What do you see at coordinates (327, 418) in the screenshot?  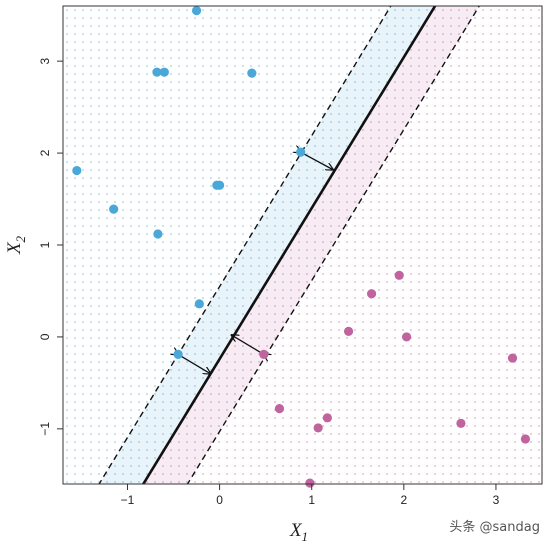 I see `data-point-pink` at bounding box center [327, 418].